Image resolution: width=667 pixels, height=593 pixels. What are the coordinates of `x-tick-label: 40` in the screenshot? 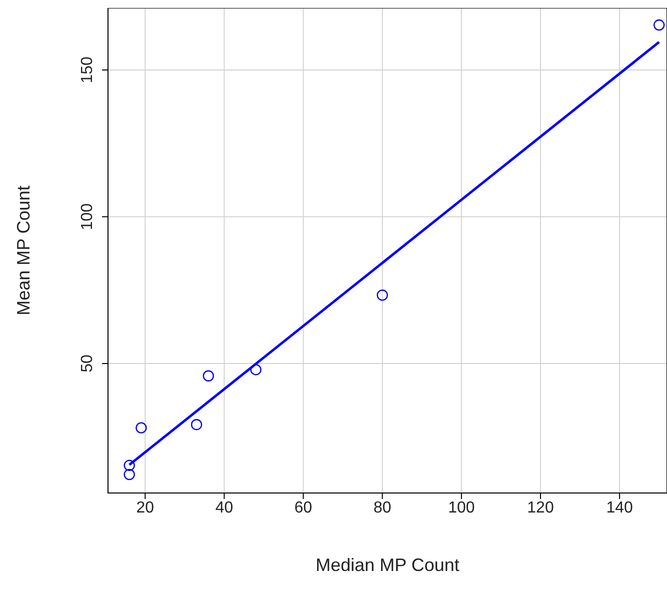 It's located at (224, 507).